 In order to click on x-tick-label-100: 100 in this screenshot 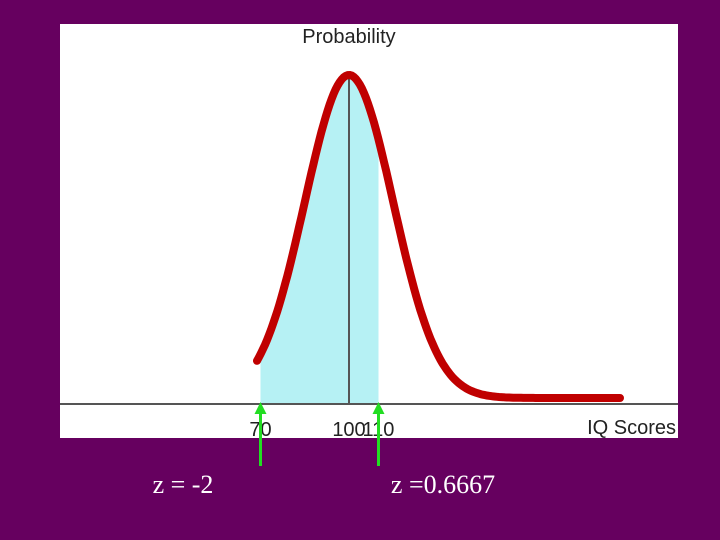, I will do `click(348, 430)`.